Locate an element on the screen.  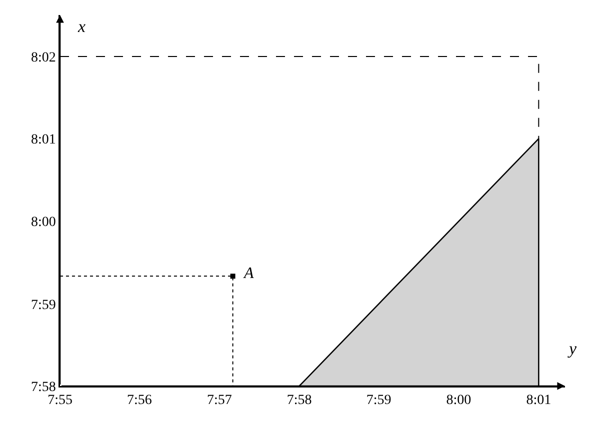
x-tick-label: 8:00 is located at coordinates (459, 400).